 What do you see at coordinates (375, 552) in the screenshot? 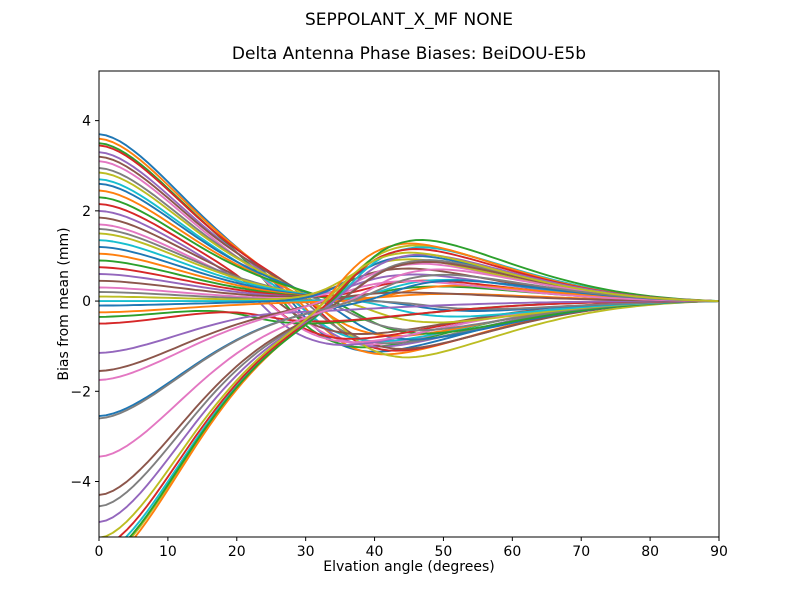
I see `x-tick-label: 40` at bounding box center [375, 552].